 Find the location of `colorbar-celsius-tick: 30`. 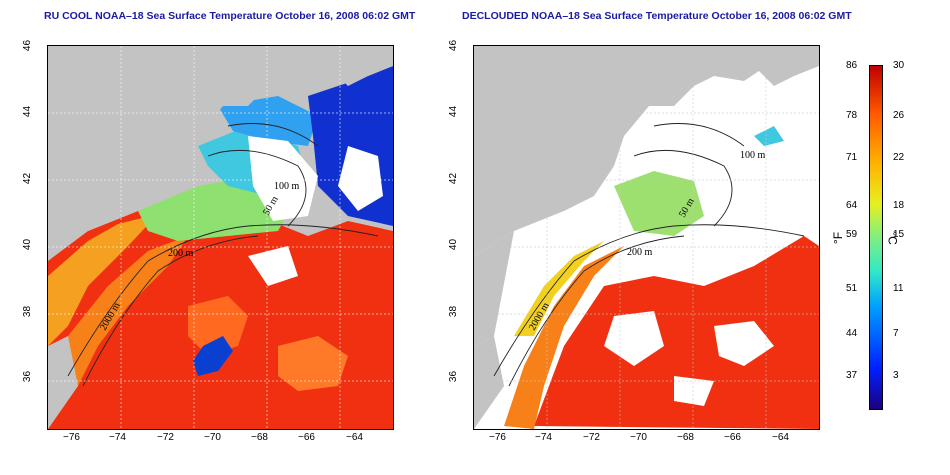

colorbar-celsius-tick: 30 is located at coordinates (899, 65).